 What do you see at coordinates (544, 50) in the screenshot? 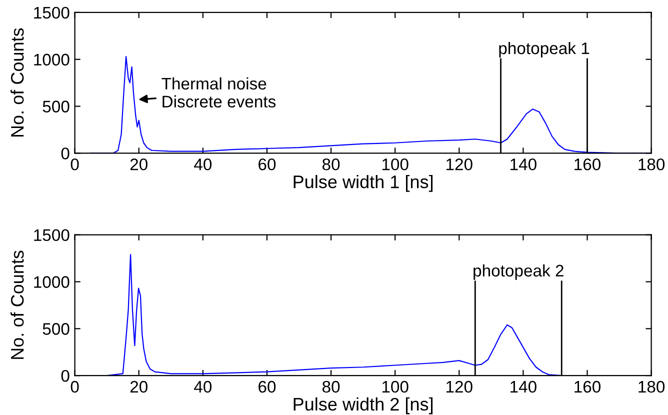
I see `ref-line-label: photopeak 1` at bounding box center [544, 50].